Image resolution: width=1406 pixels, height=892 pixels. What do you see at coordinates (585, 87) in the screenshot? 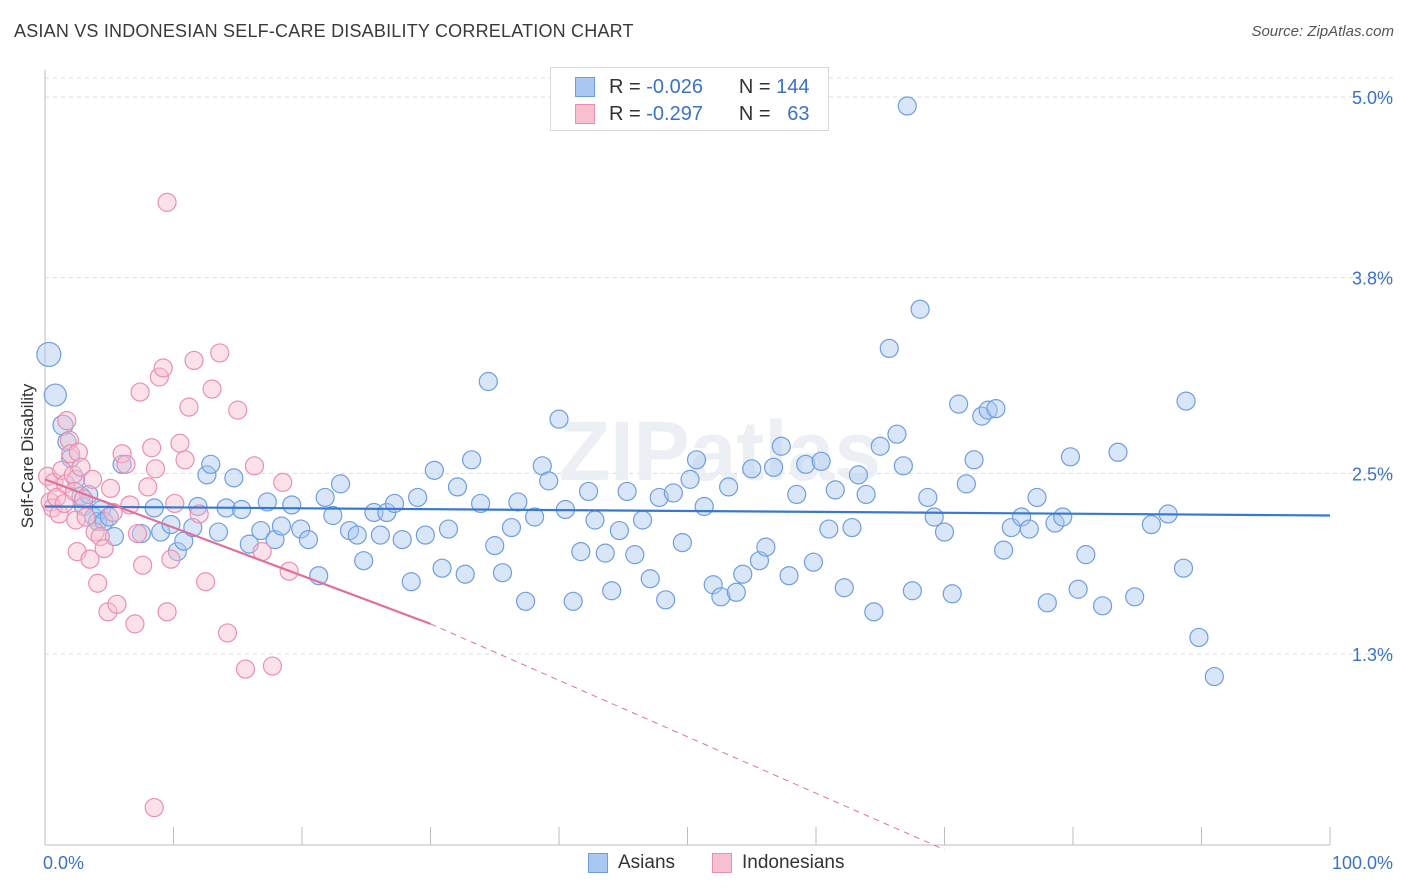
I see `legend-swatch-asians` at bounding box center [585, 87].